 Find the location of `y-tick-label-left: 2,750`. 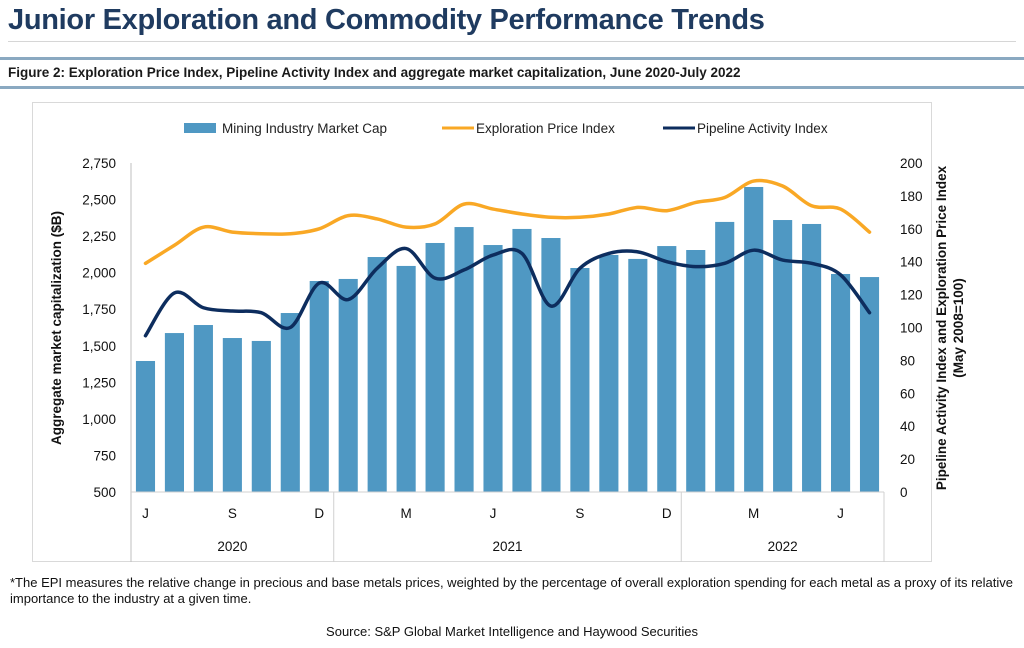

y-tick-label-left: 2,750 is located at coordinates (99, 163).